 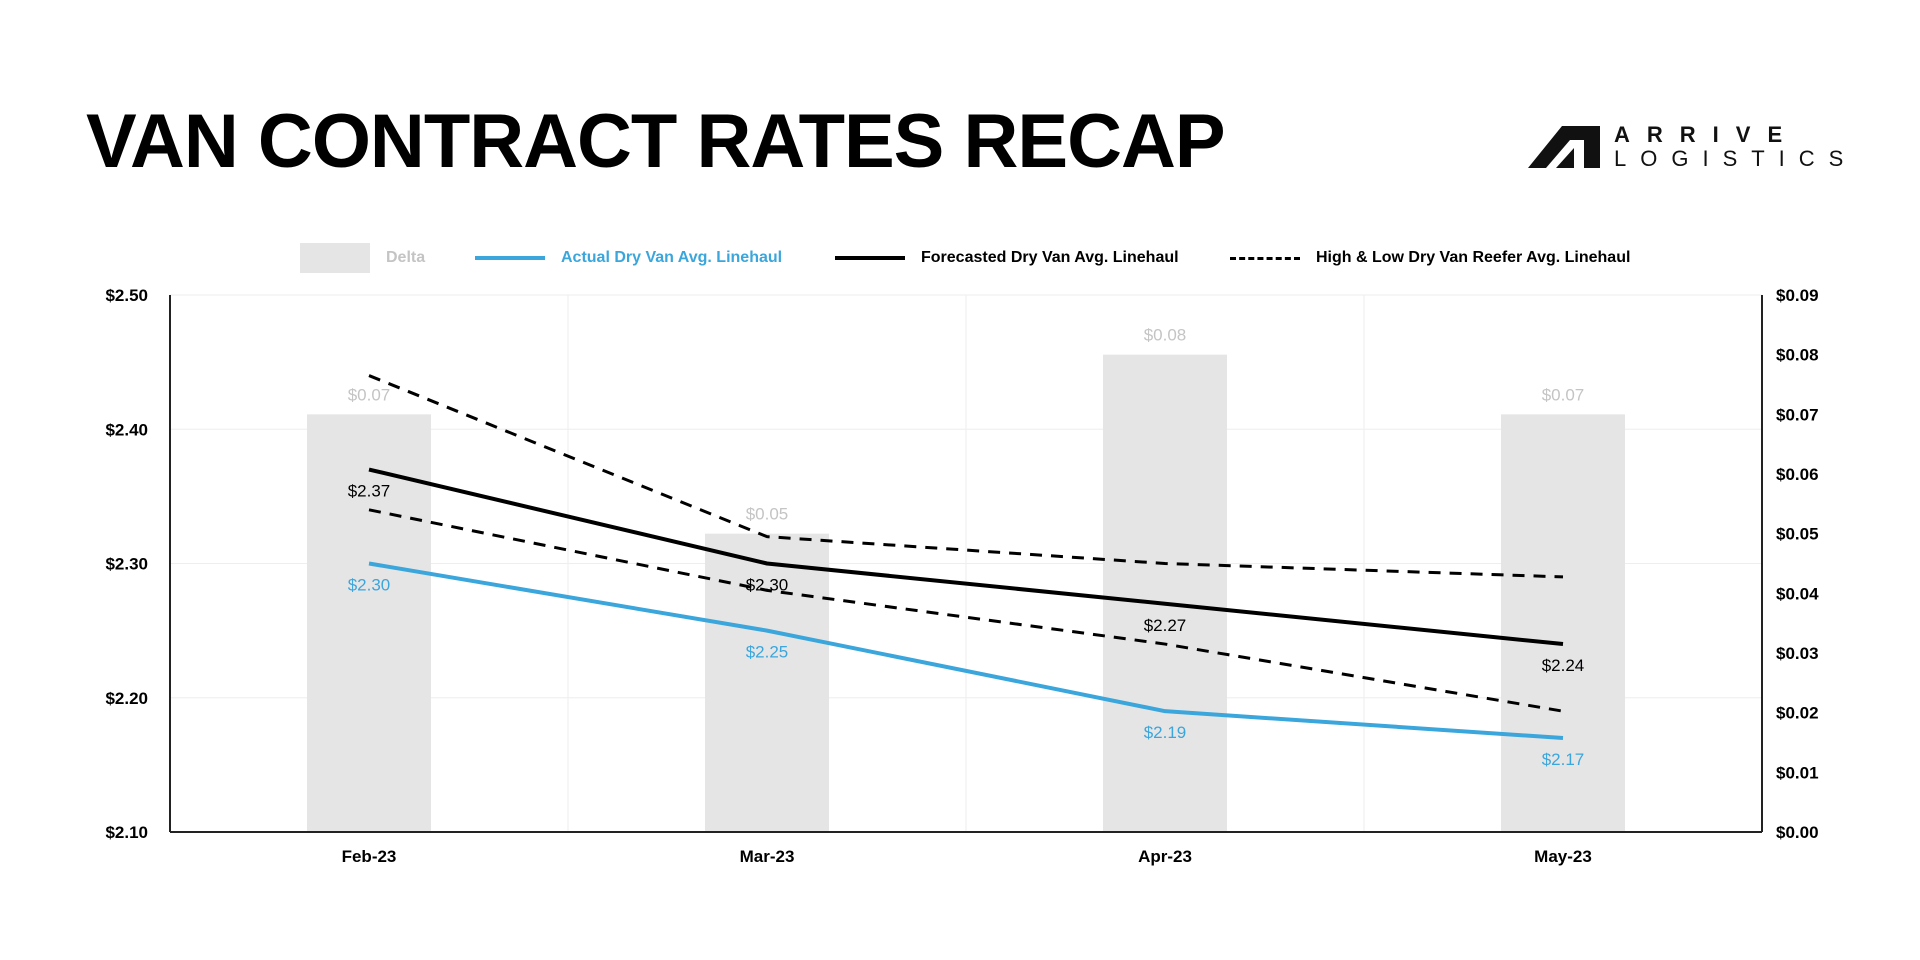 What do you see at coordinates (1564, 147) in the screenshot?
I see `arrive-logo-mark-icon` at bounding box center [1564, 147].